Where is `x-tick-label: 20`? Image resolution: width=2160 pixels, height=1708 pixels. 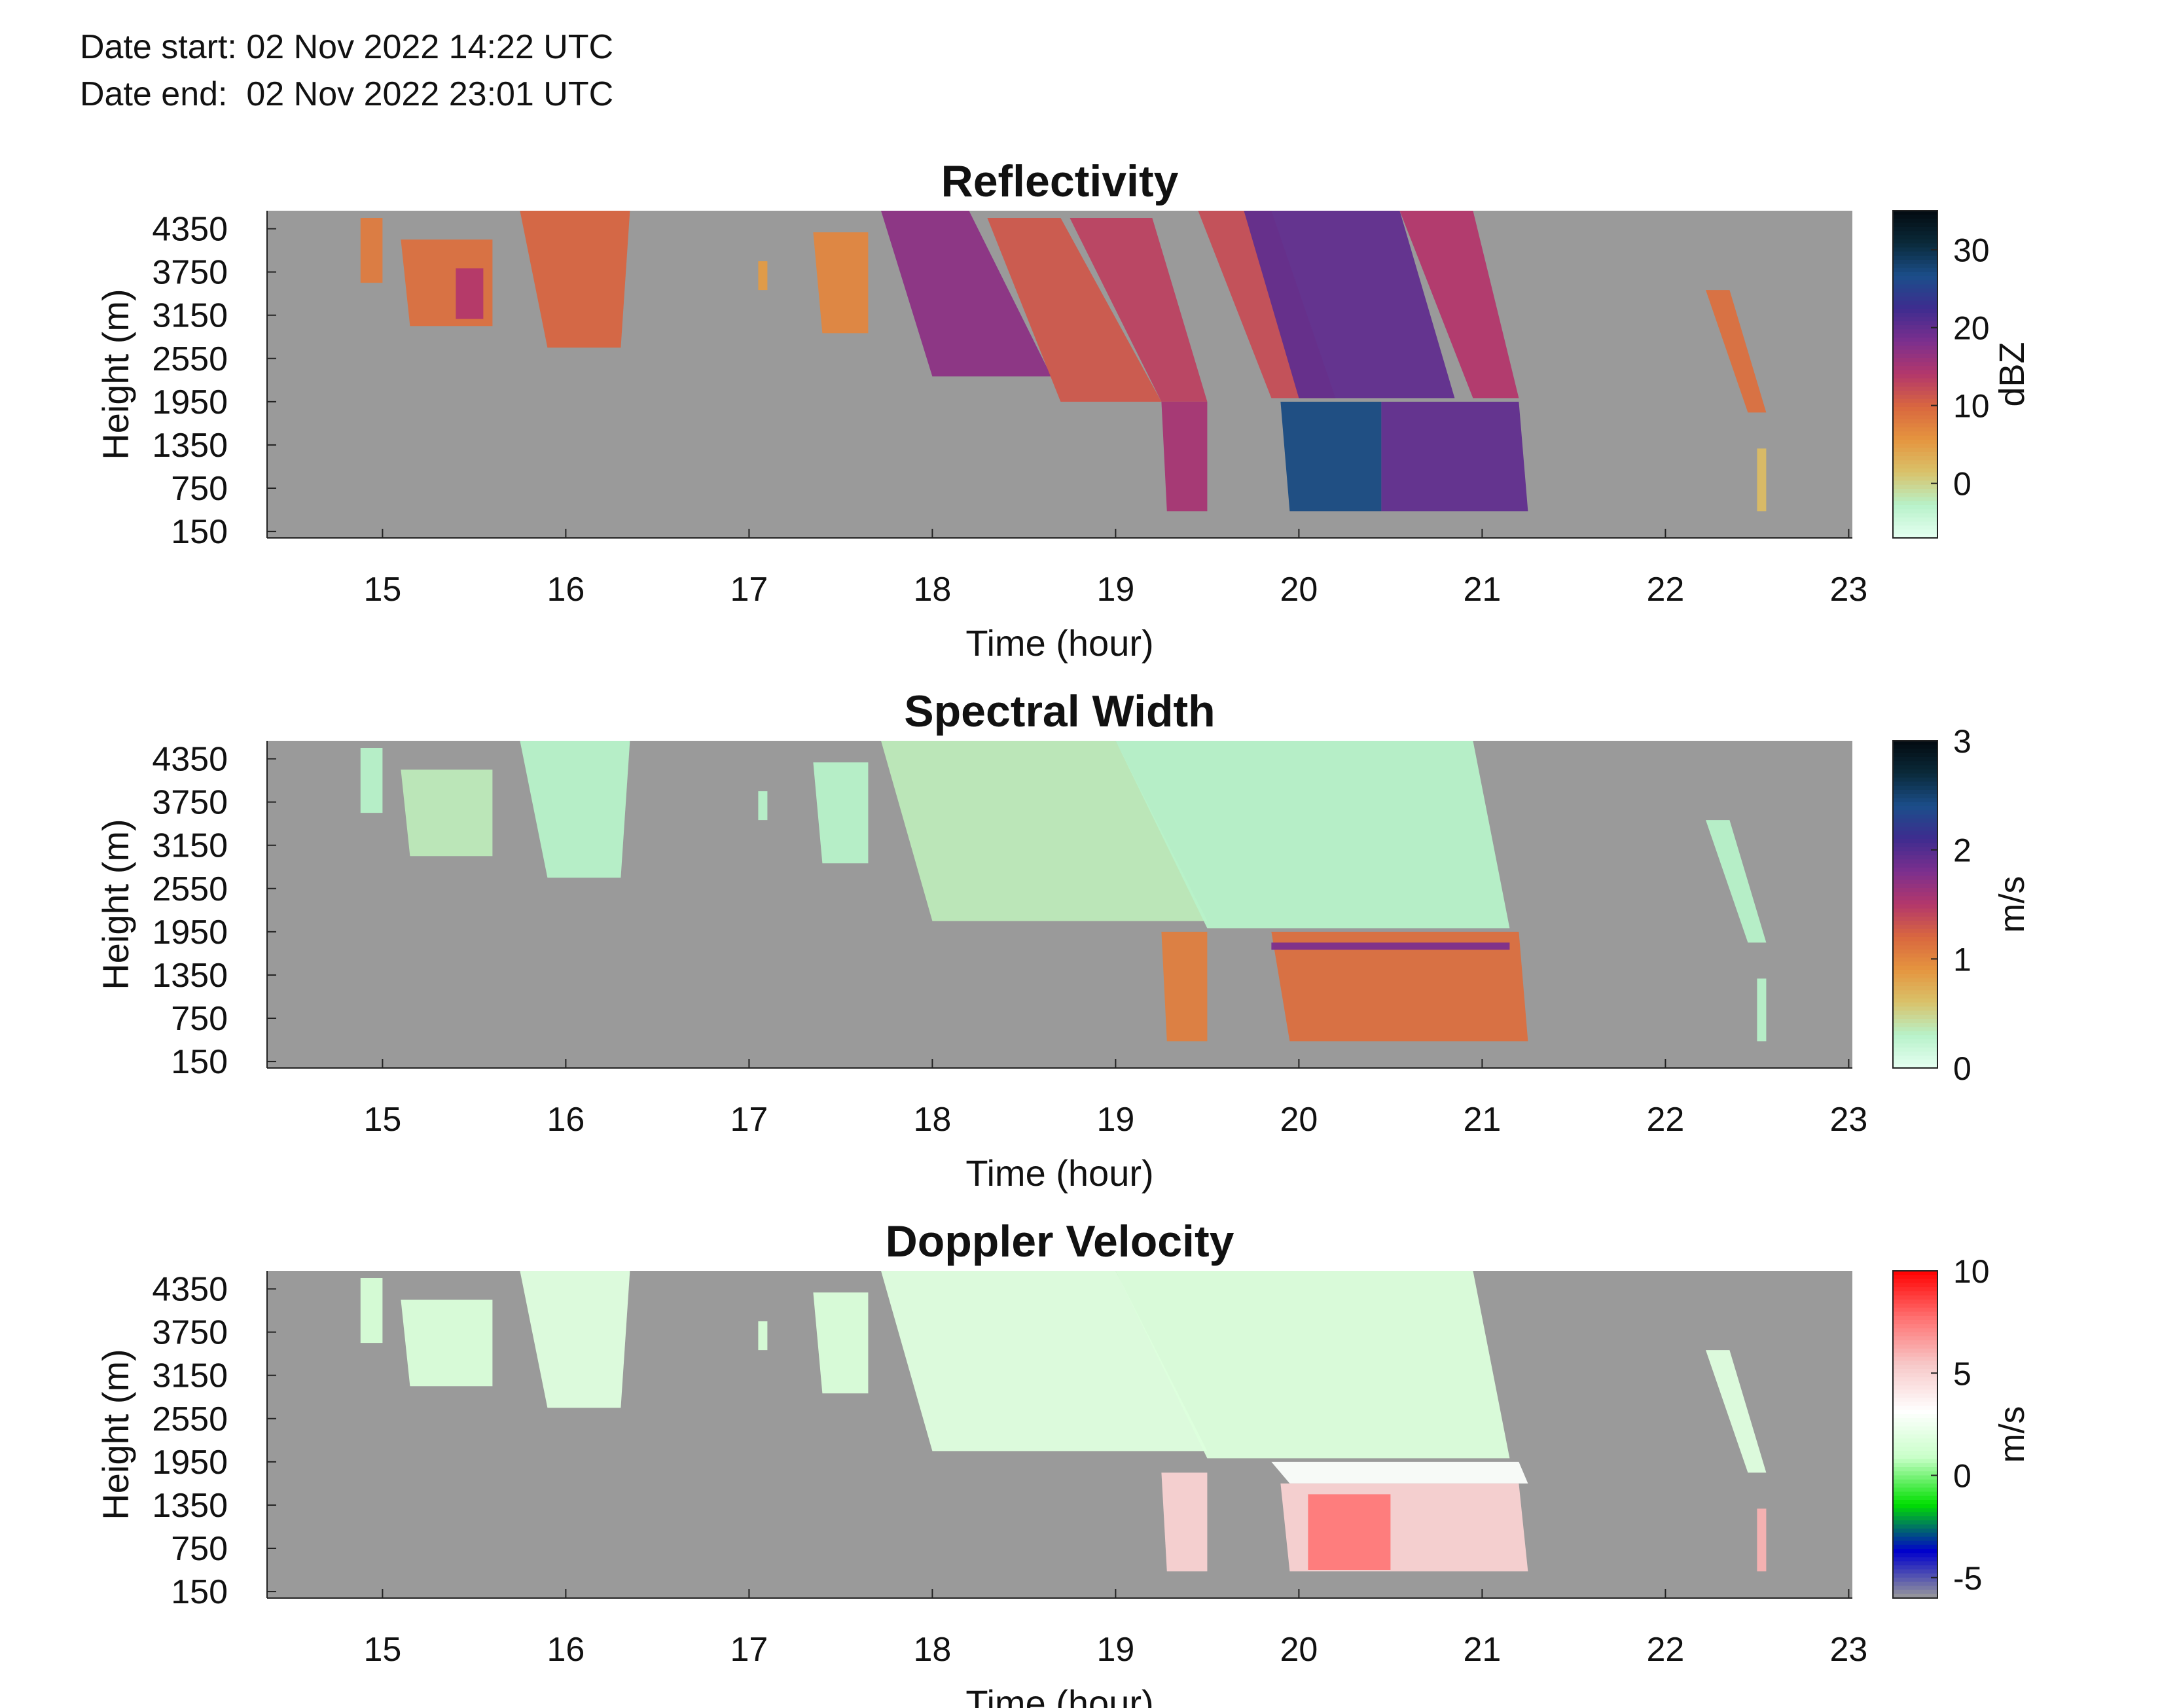 x-tick-label: 20 is located at coordinates (1299, 1120).